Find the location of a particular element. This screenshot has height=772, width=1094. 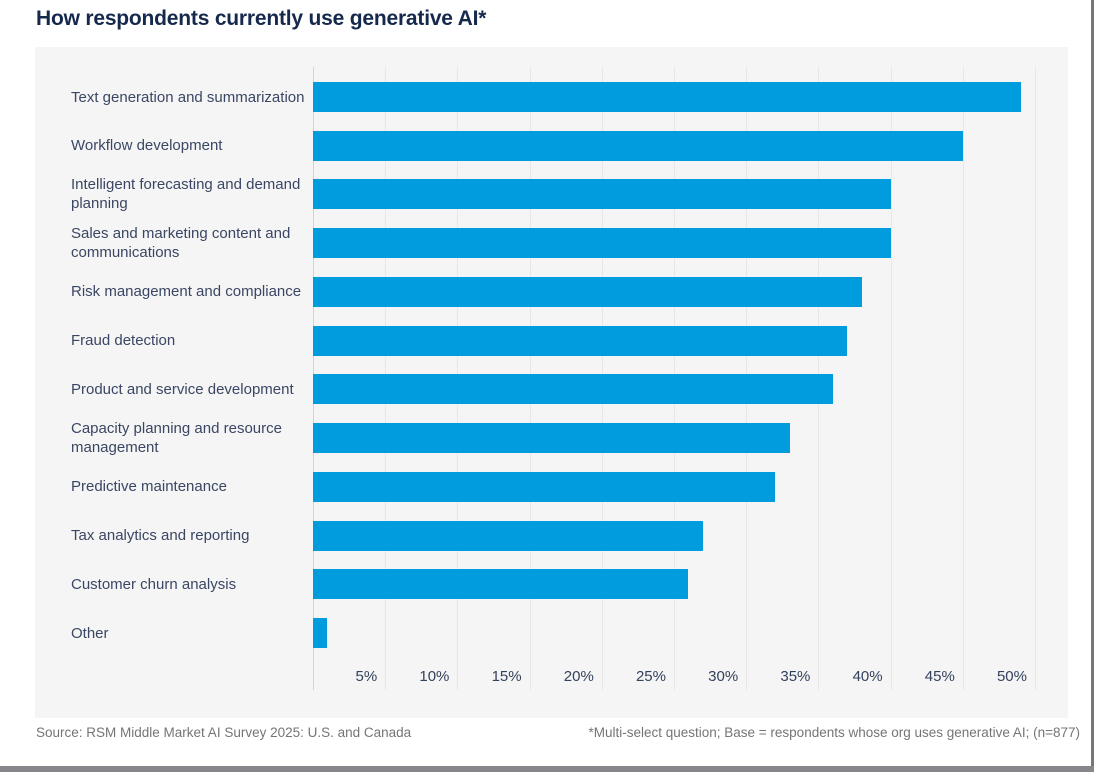

x-tick-5pct: 5% is located at coordinates (366, 676).